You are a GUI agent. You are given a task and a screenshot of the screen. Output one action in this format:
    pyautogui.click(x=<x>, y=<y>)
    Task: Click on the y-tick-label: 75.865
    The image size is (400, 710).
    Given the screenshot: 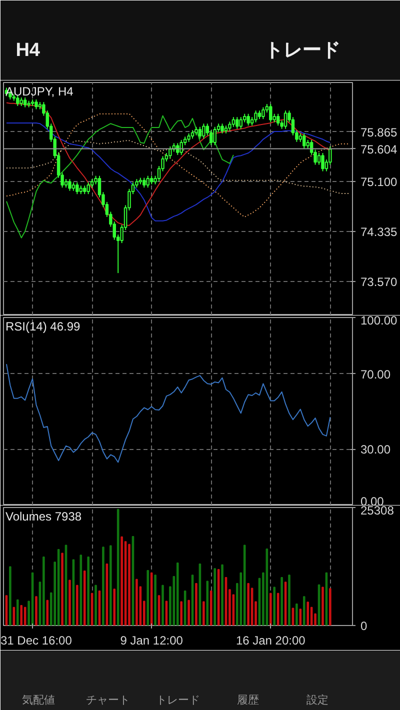 What is the action you would take?
    pyautogui.click(x=379, y=132)
    